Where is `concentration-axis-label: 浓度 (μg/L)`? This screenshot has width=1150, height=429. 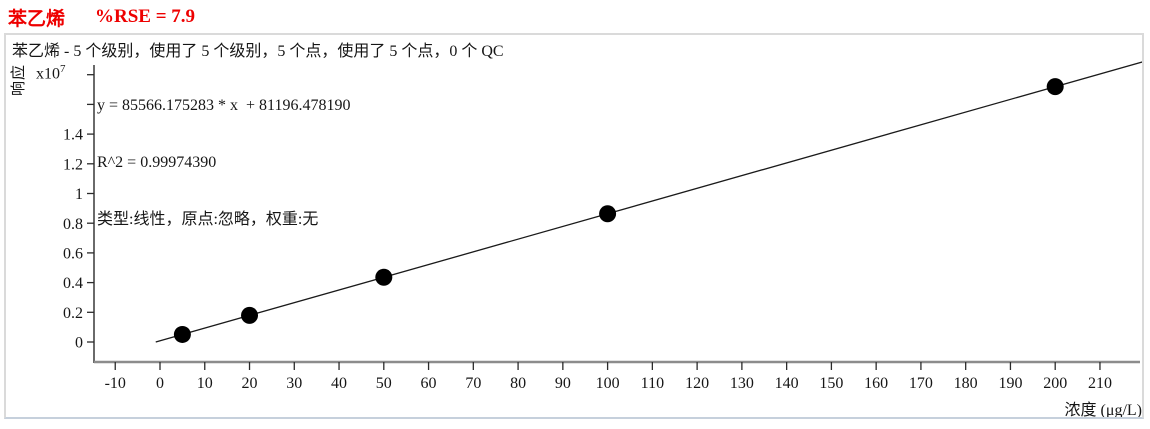
concentration-axis-label: 浓度 (μg/L) is located at coordinates (1103, 409).